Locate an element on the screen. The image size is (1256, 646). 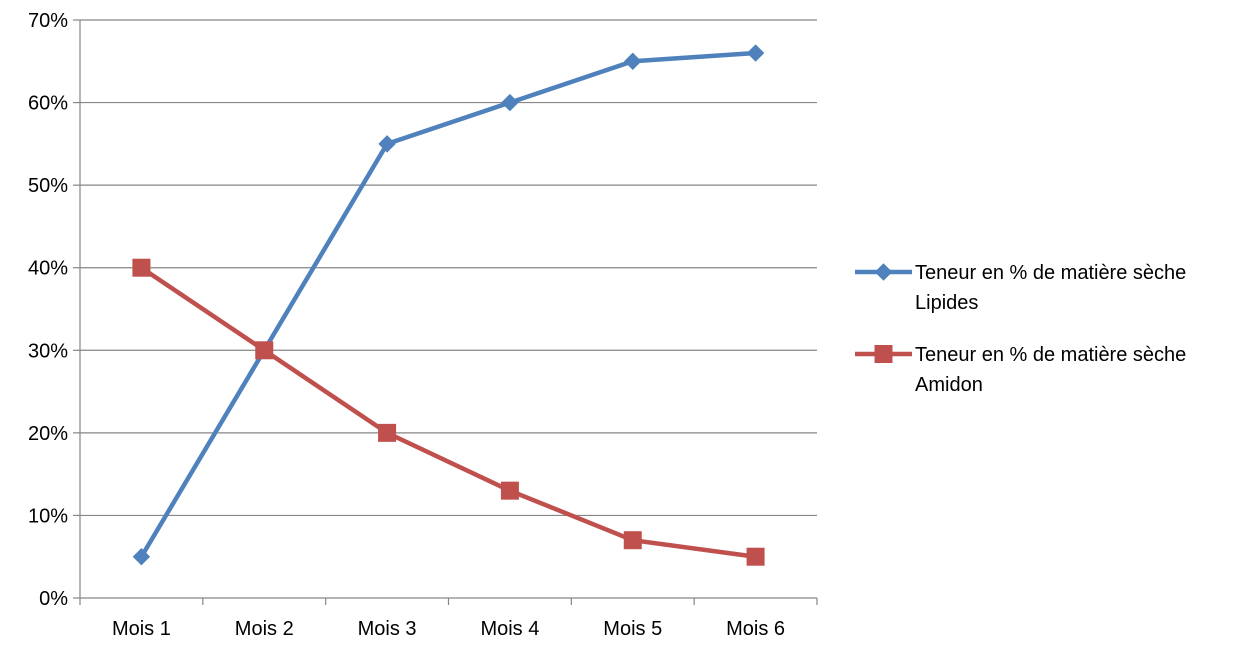
y-axis-tick-labels: 0% 10% 20% 30% 40% 50% 60% 70% is located at coordinates (48, 310).